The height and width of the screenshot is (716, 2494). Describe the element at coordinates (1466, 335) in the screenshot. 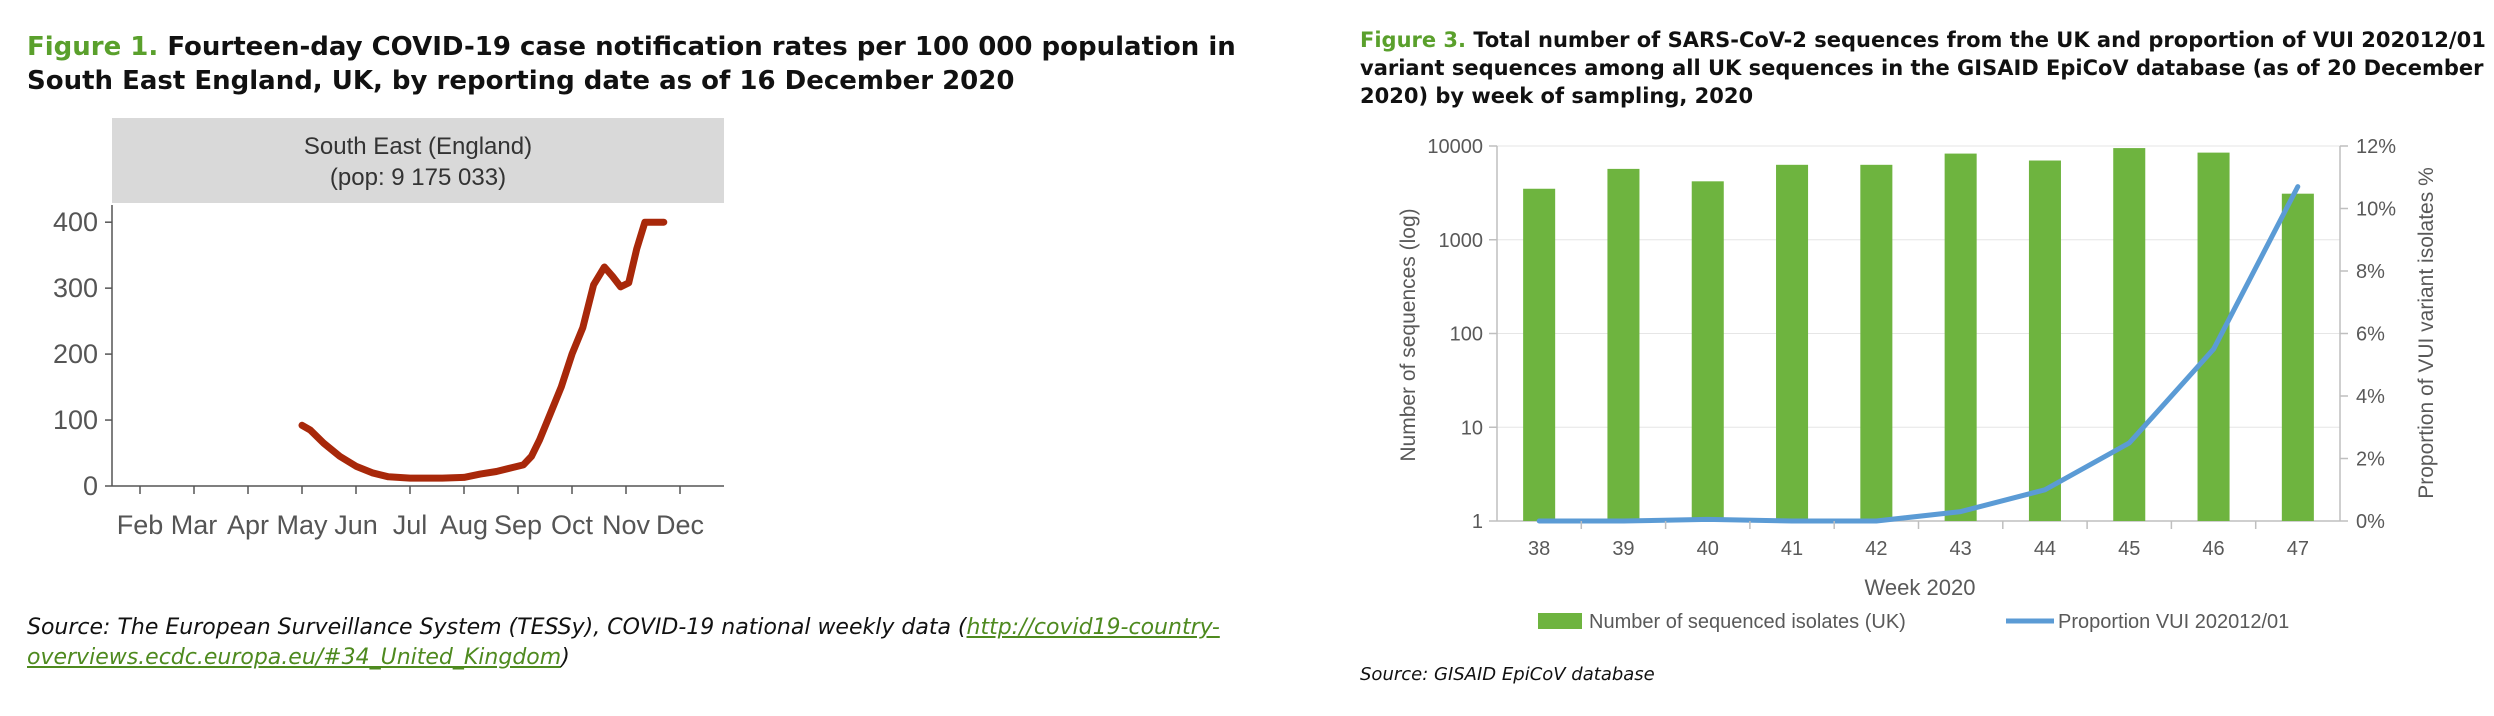

I see `chart2-y-tick-label: 100` at that location.